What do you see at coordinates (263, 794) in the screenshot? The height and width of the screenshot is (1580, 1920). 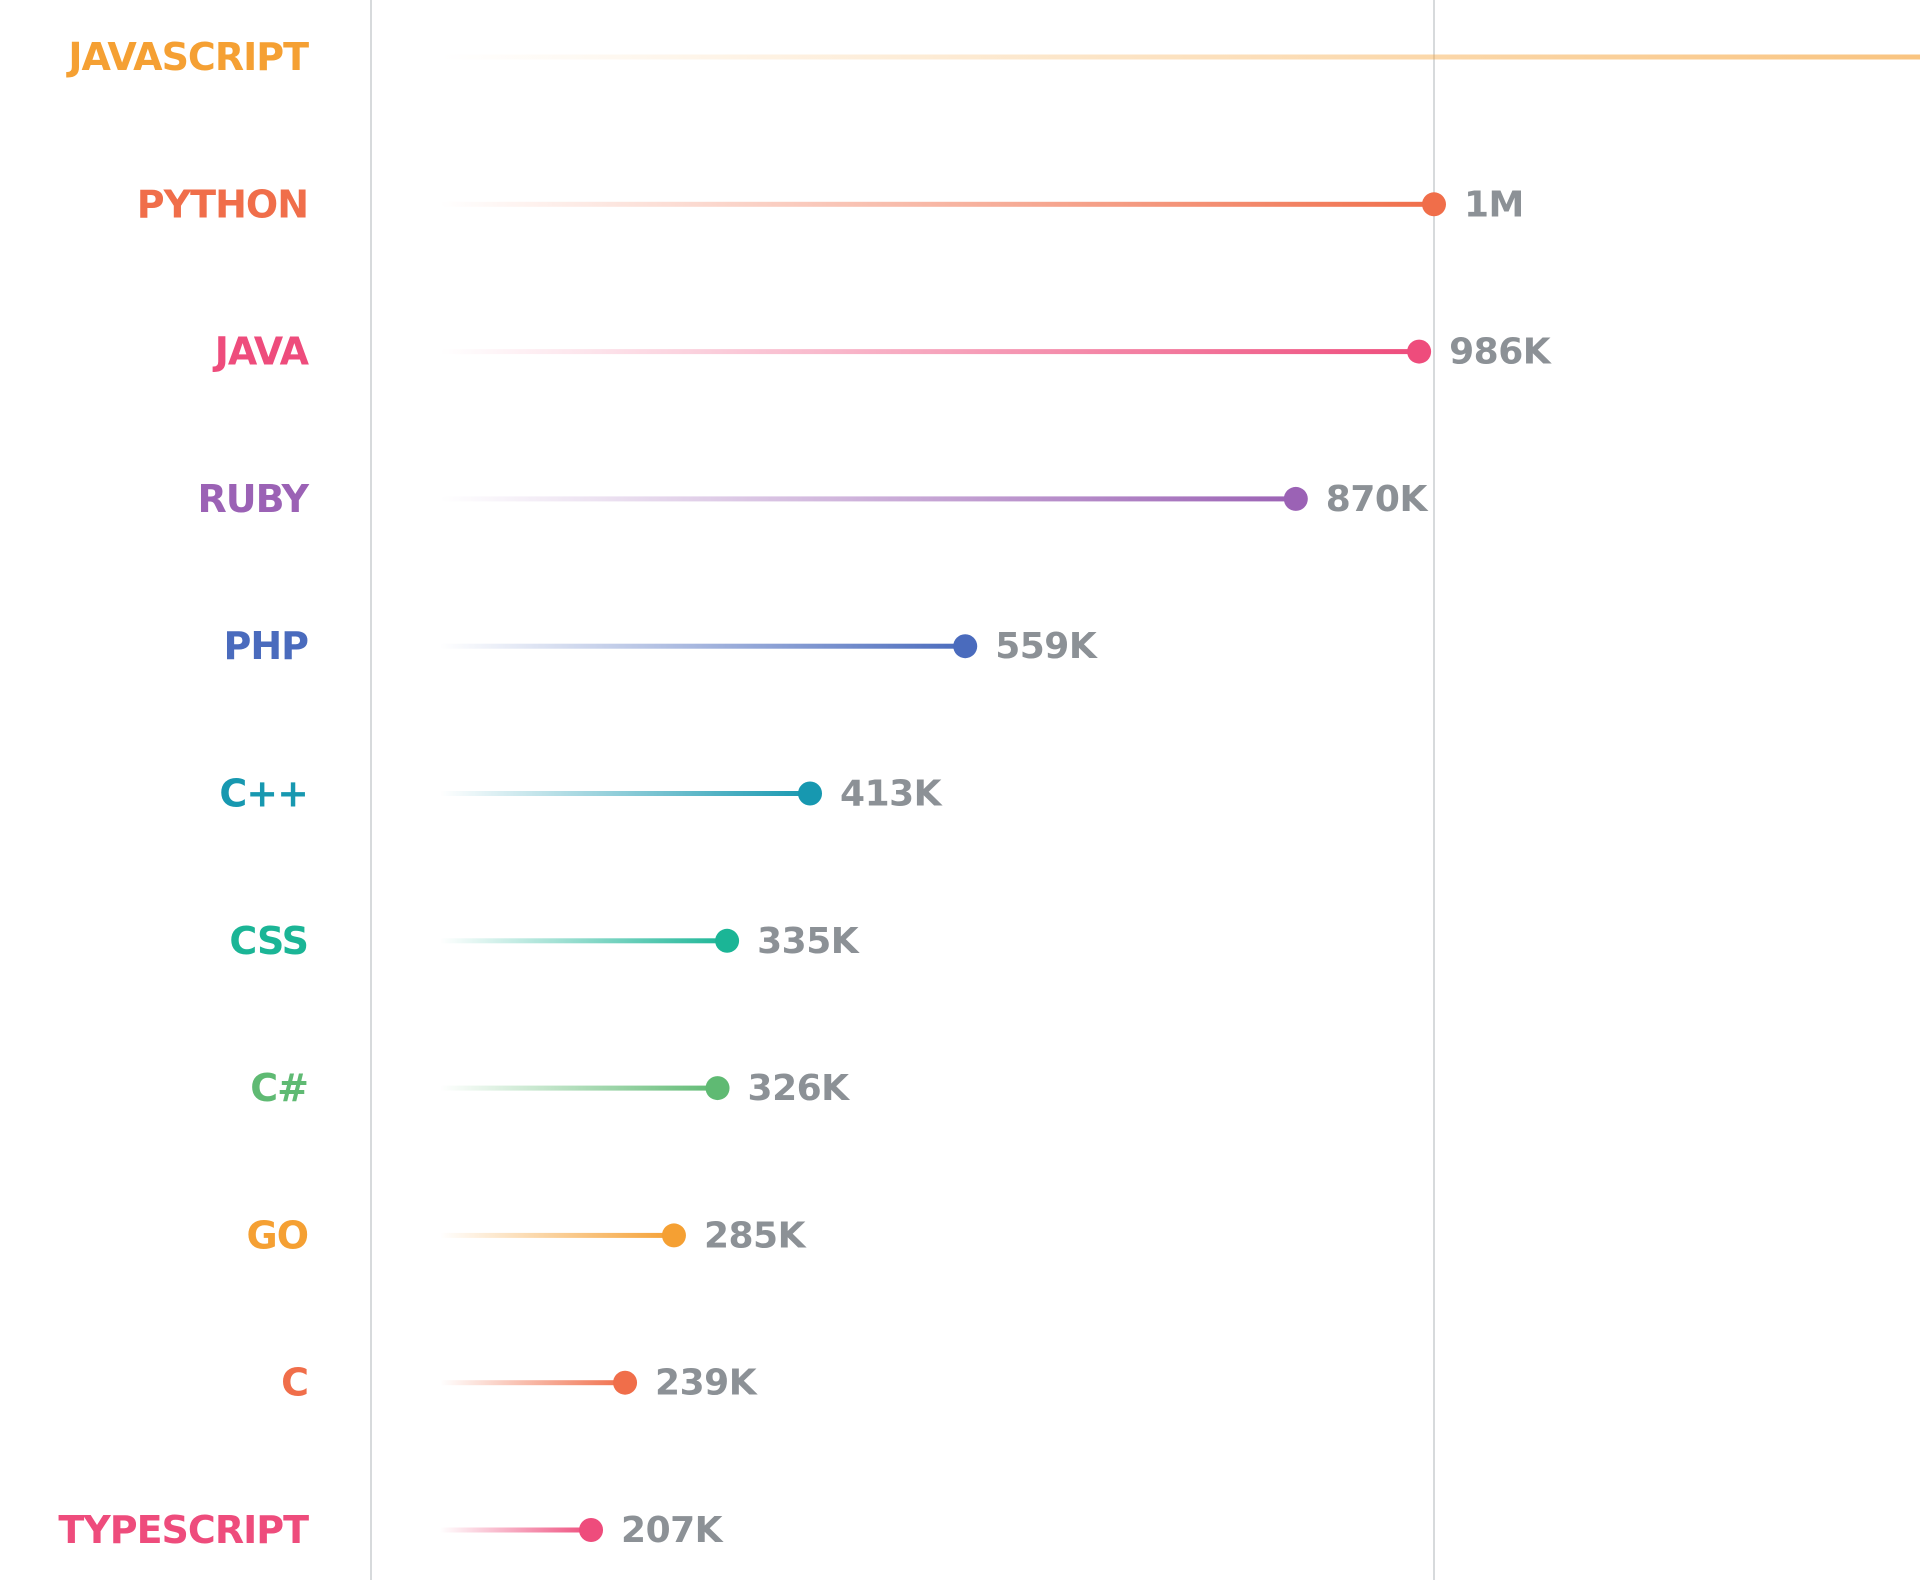 I see `category-label: C++` at bounding box center [263, 794].